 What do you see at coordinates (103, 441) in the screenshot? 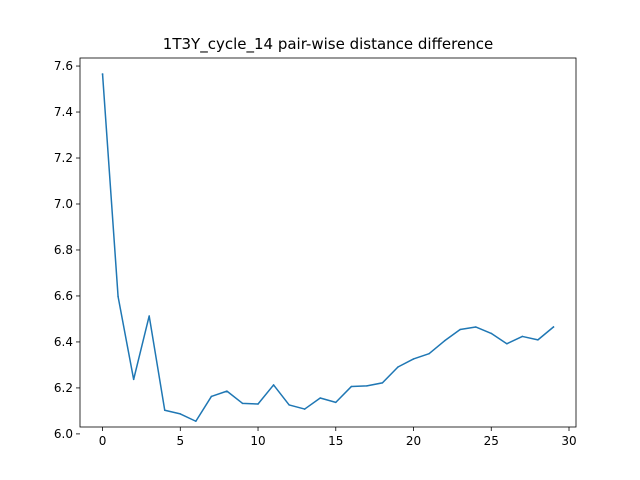
I see `x-tick-label-0: 0` at bounding box center [103, 441].